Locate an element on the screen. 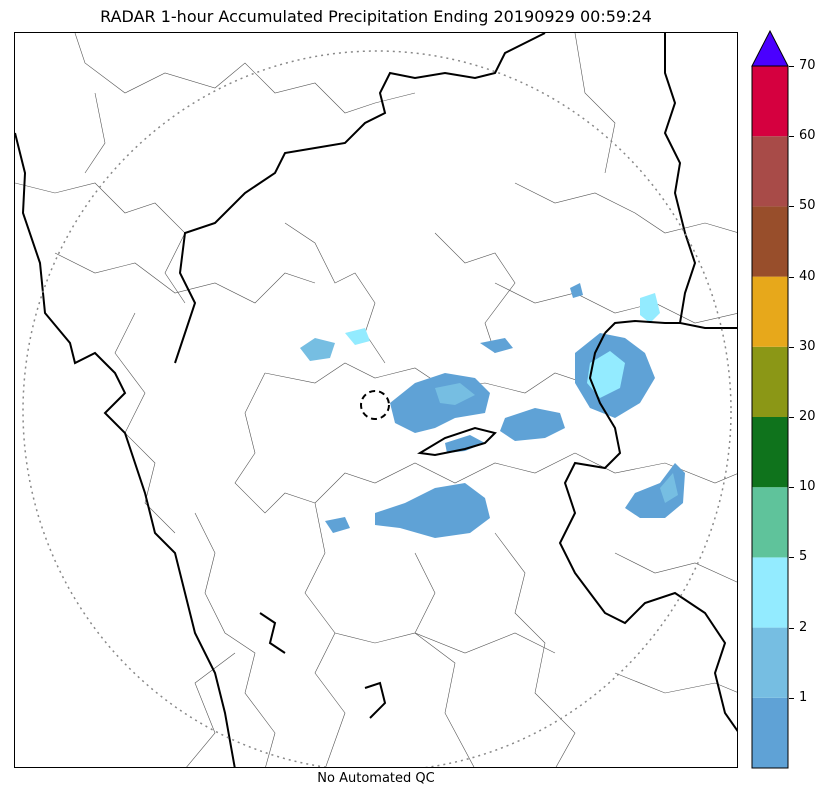 This screenshot has width=825, height=797. colorbar-extend-triangle is located at coordinates (770, 48).